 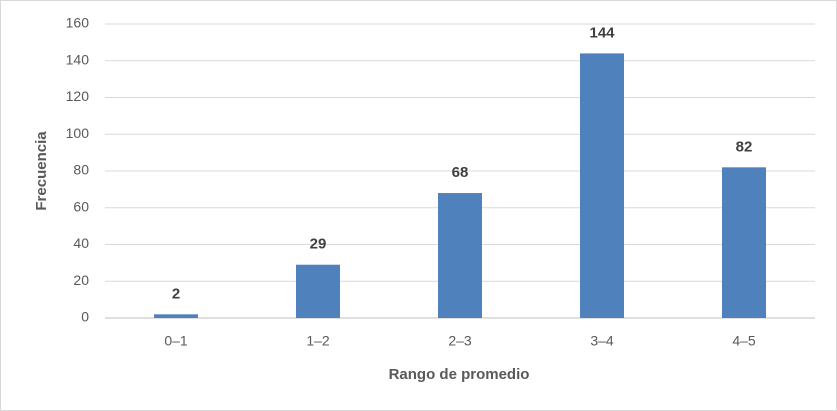 What do you see at coordinates (41, 171) in the screenshot?
I see `y-axis-title: Frecuencia` at bounding box center [41, 171].